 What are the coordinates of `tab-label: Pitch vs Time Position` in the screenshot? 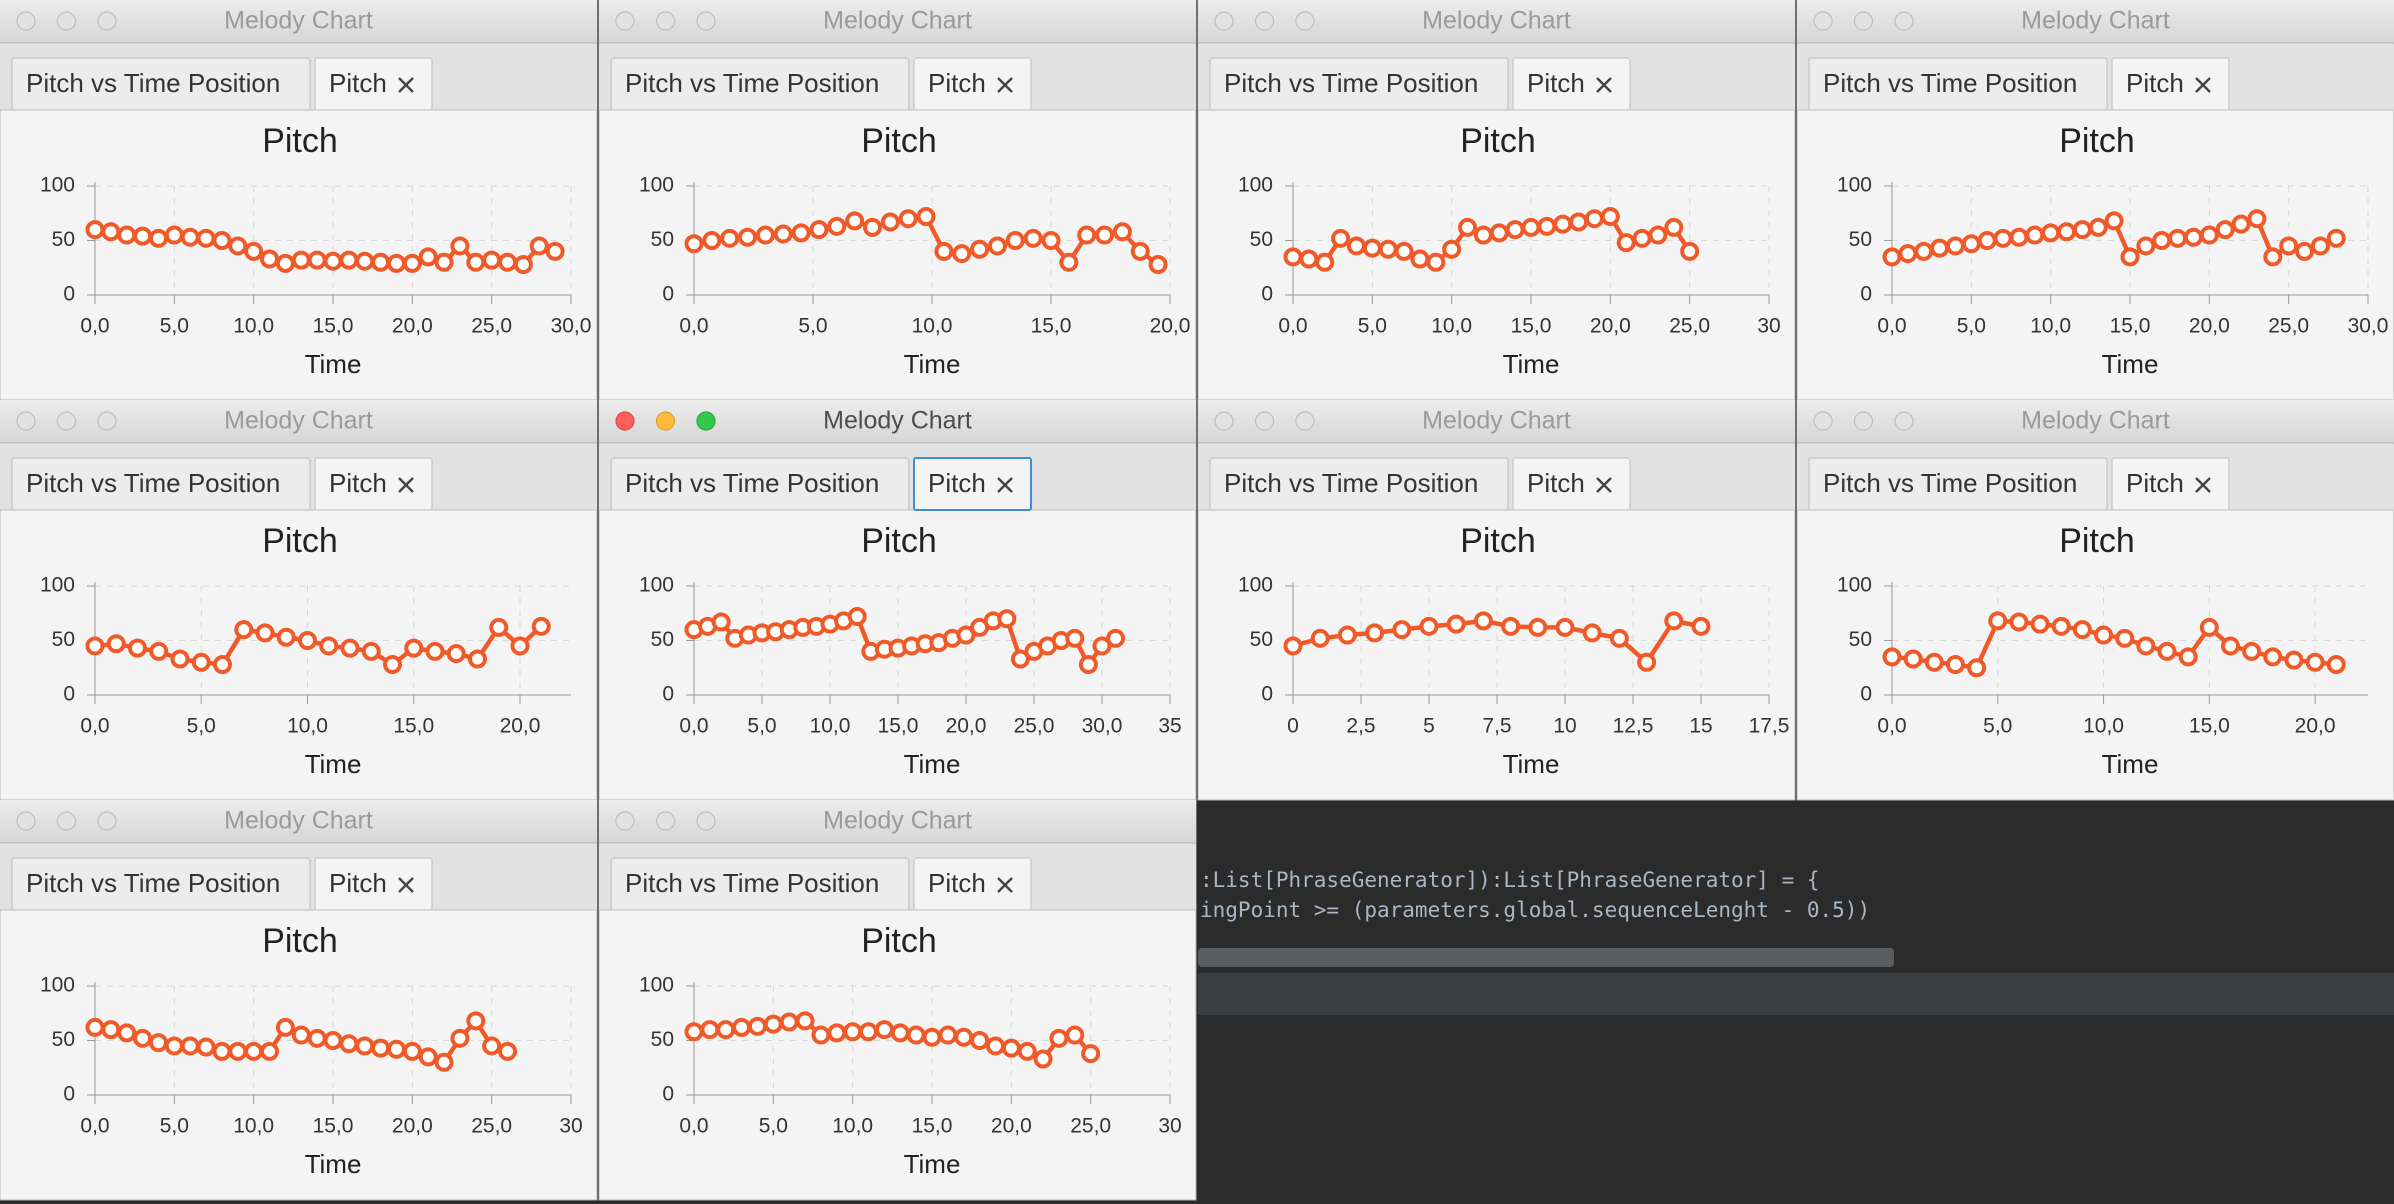 It's located at (752, 483).